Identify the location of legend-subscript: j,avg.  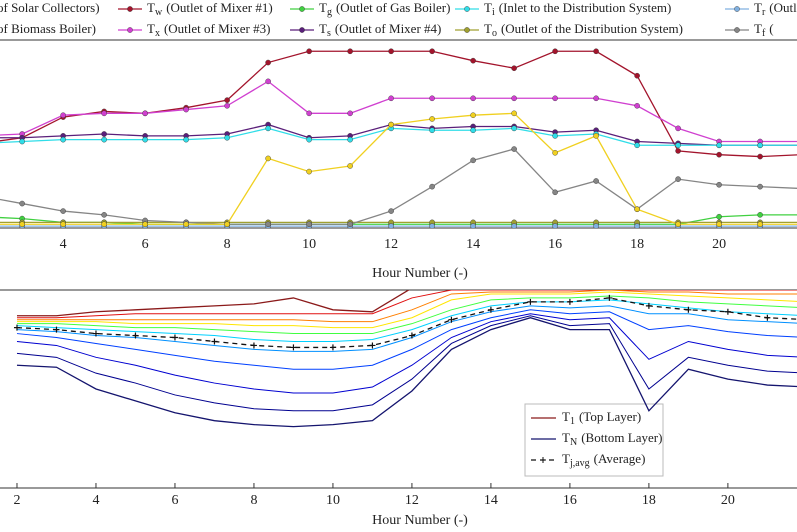
(579, 463).